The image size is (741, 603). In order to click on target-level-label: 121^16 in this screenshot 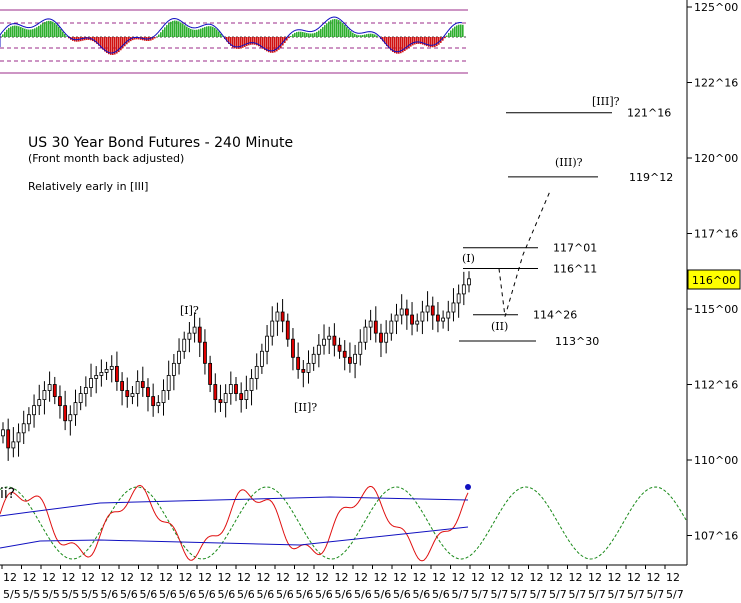, I will do `click(649, 113)`.